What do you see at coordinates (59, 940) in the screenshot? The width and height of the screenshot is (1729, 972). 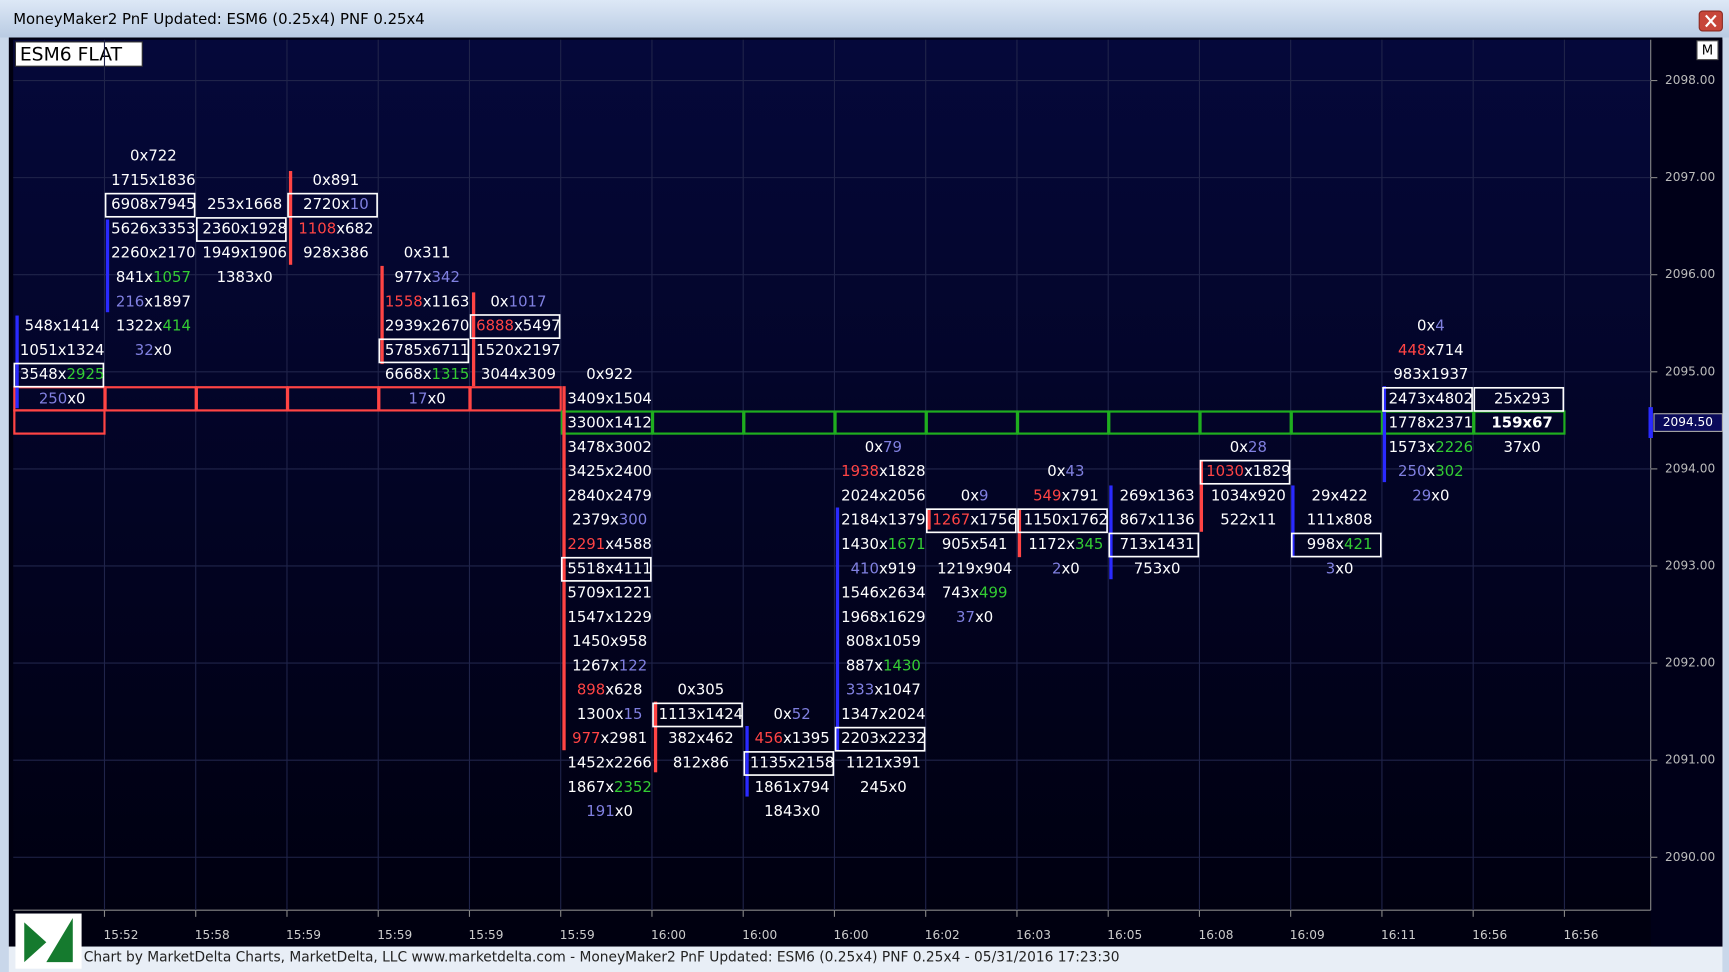 I see `logo-shape` at bounding box center [59, 940].